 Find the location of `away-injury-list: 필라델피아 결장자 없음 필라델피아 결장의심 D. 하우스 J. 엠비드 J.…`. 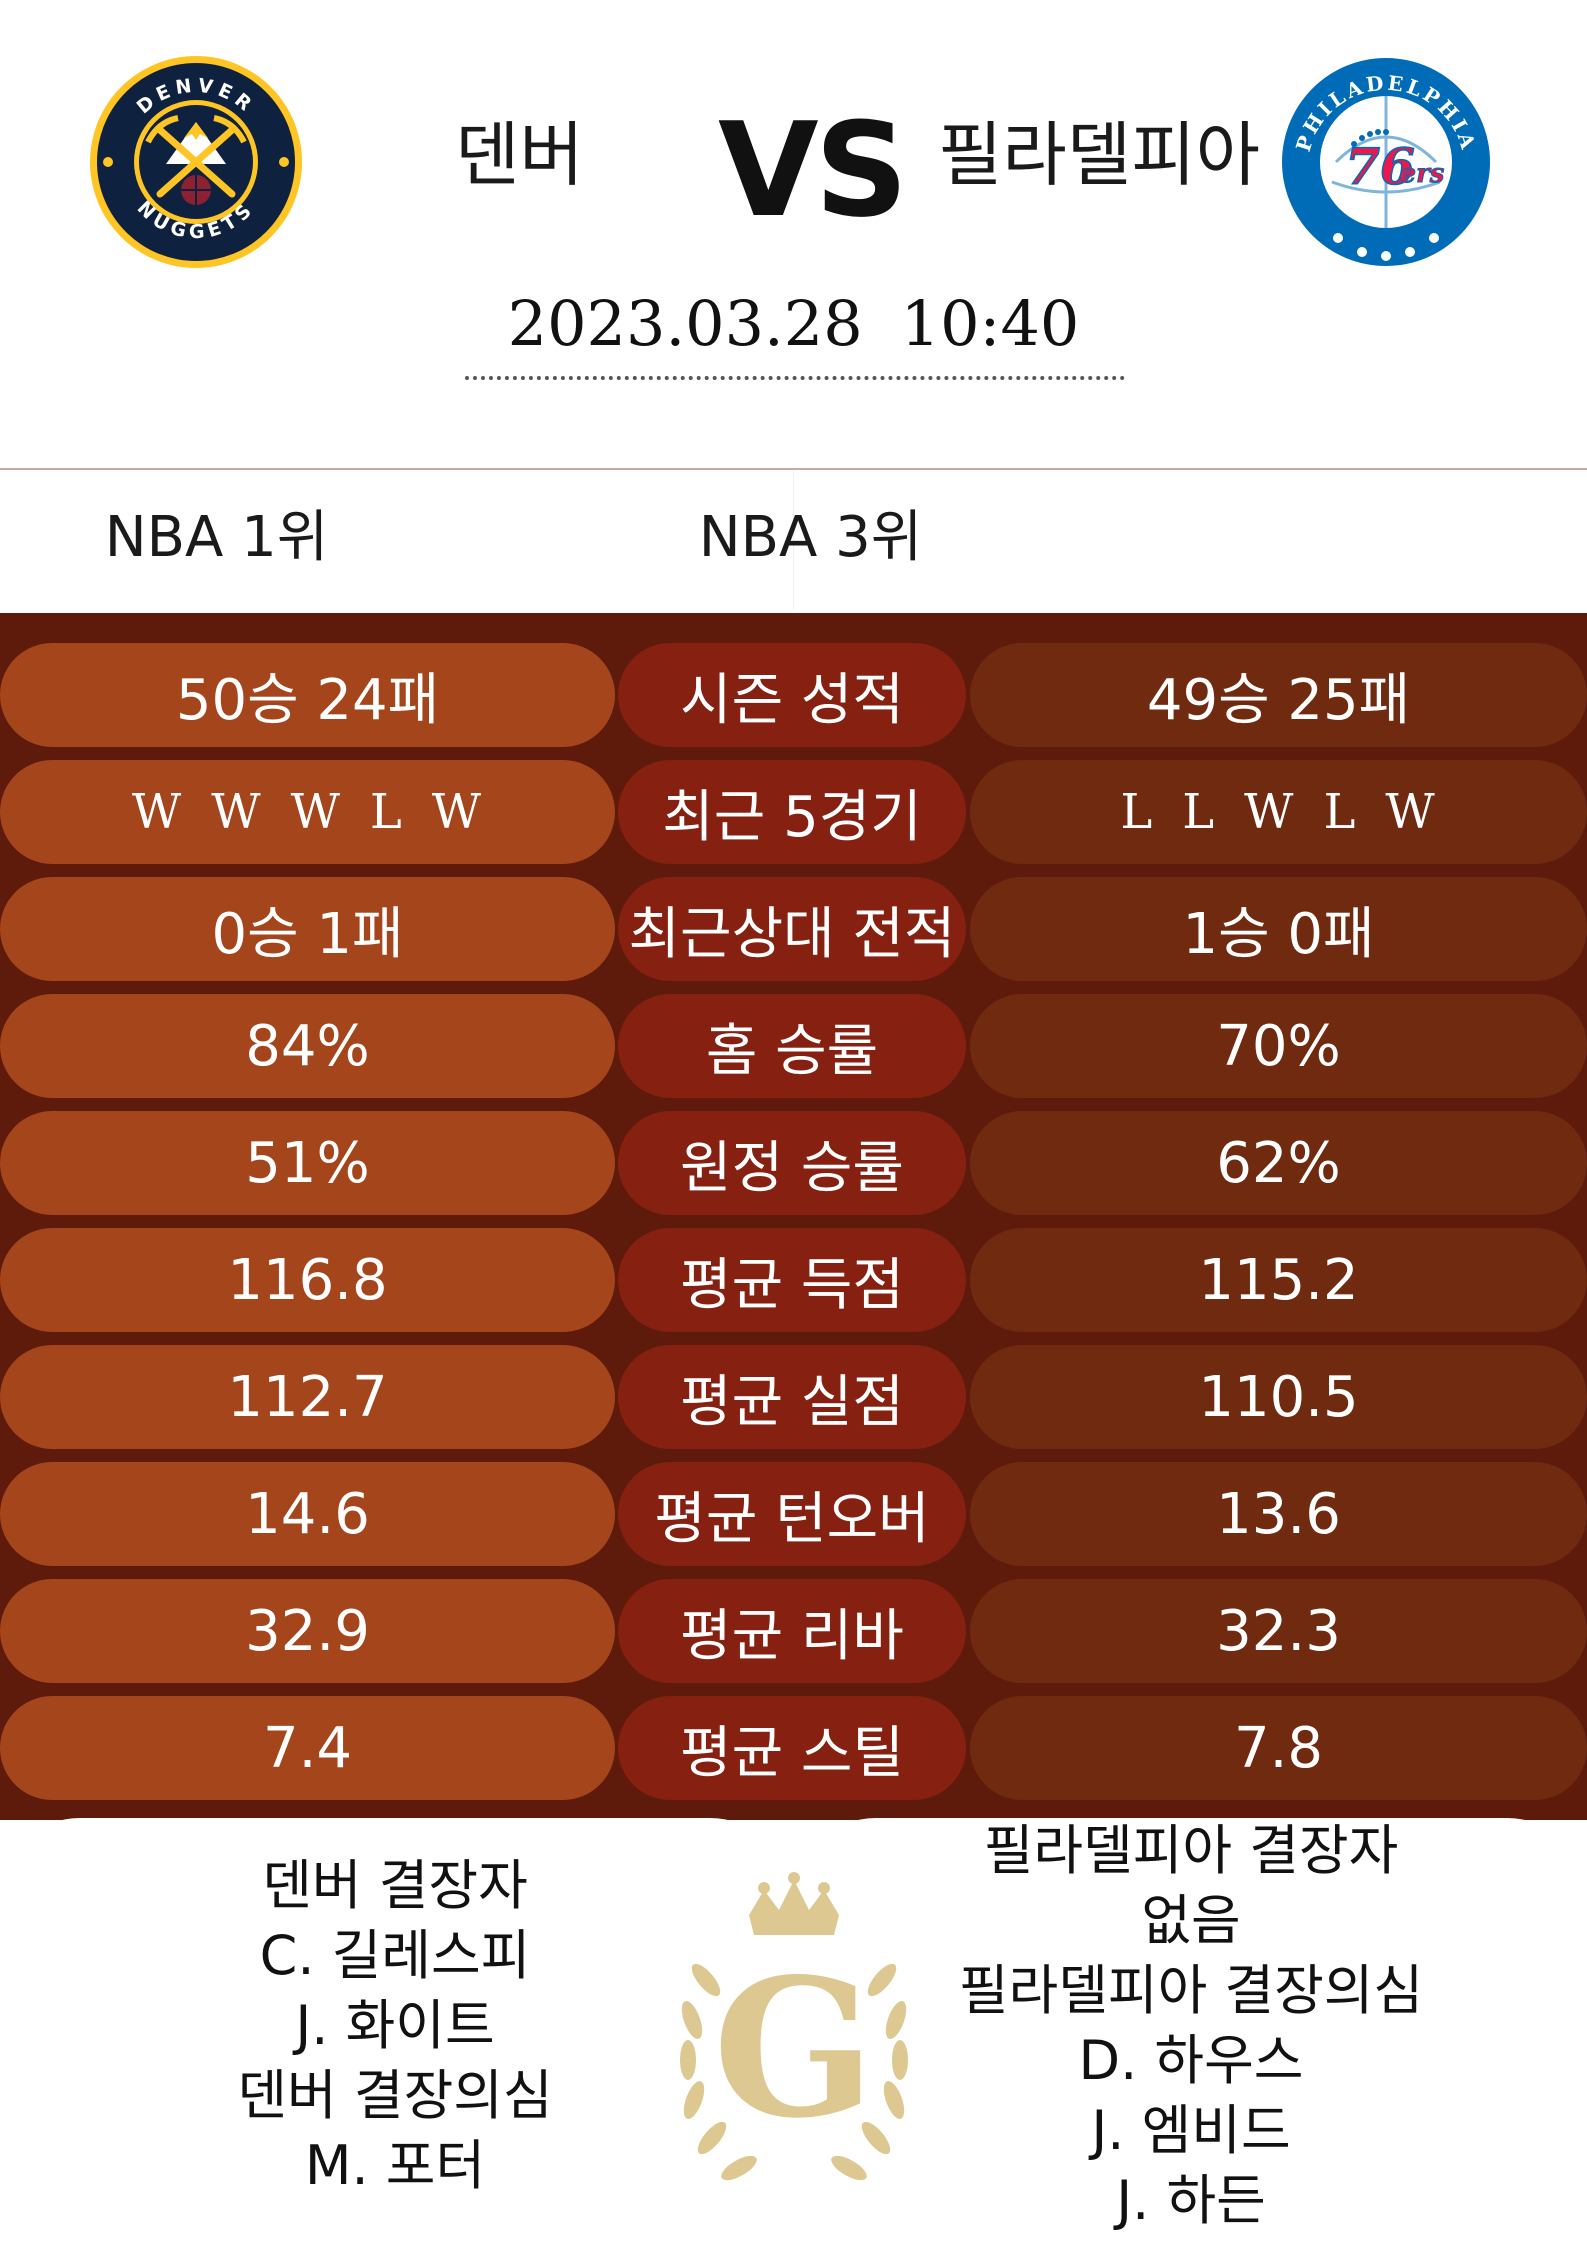

away-injury-list: 필라델피아 결장자 없음 필라델피아 결장의심 D. 하우스 J. 엠비드 J.… is located at coordinates (1191, 2026).